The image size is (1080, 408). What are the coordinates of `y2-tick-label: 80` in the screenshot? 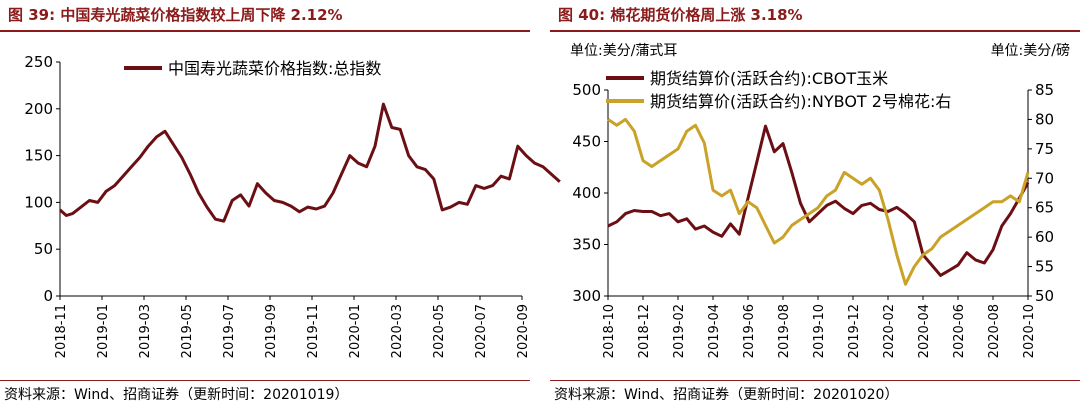 It's located at (1044, 119).